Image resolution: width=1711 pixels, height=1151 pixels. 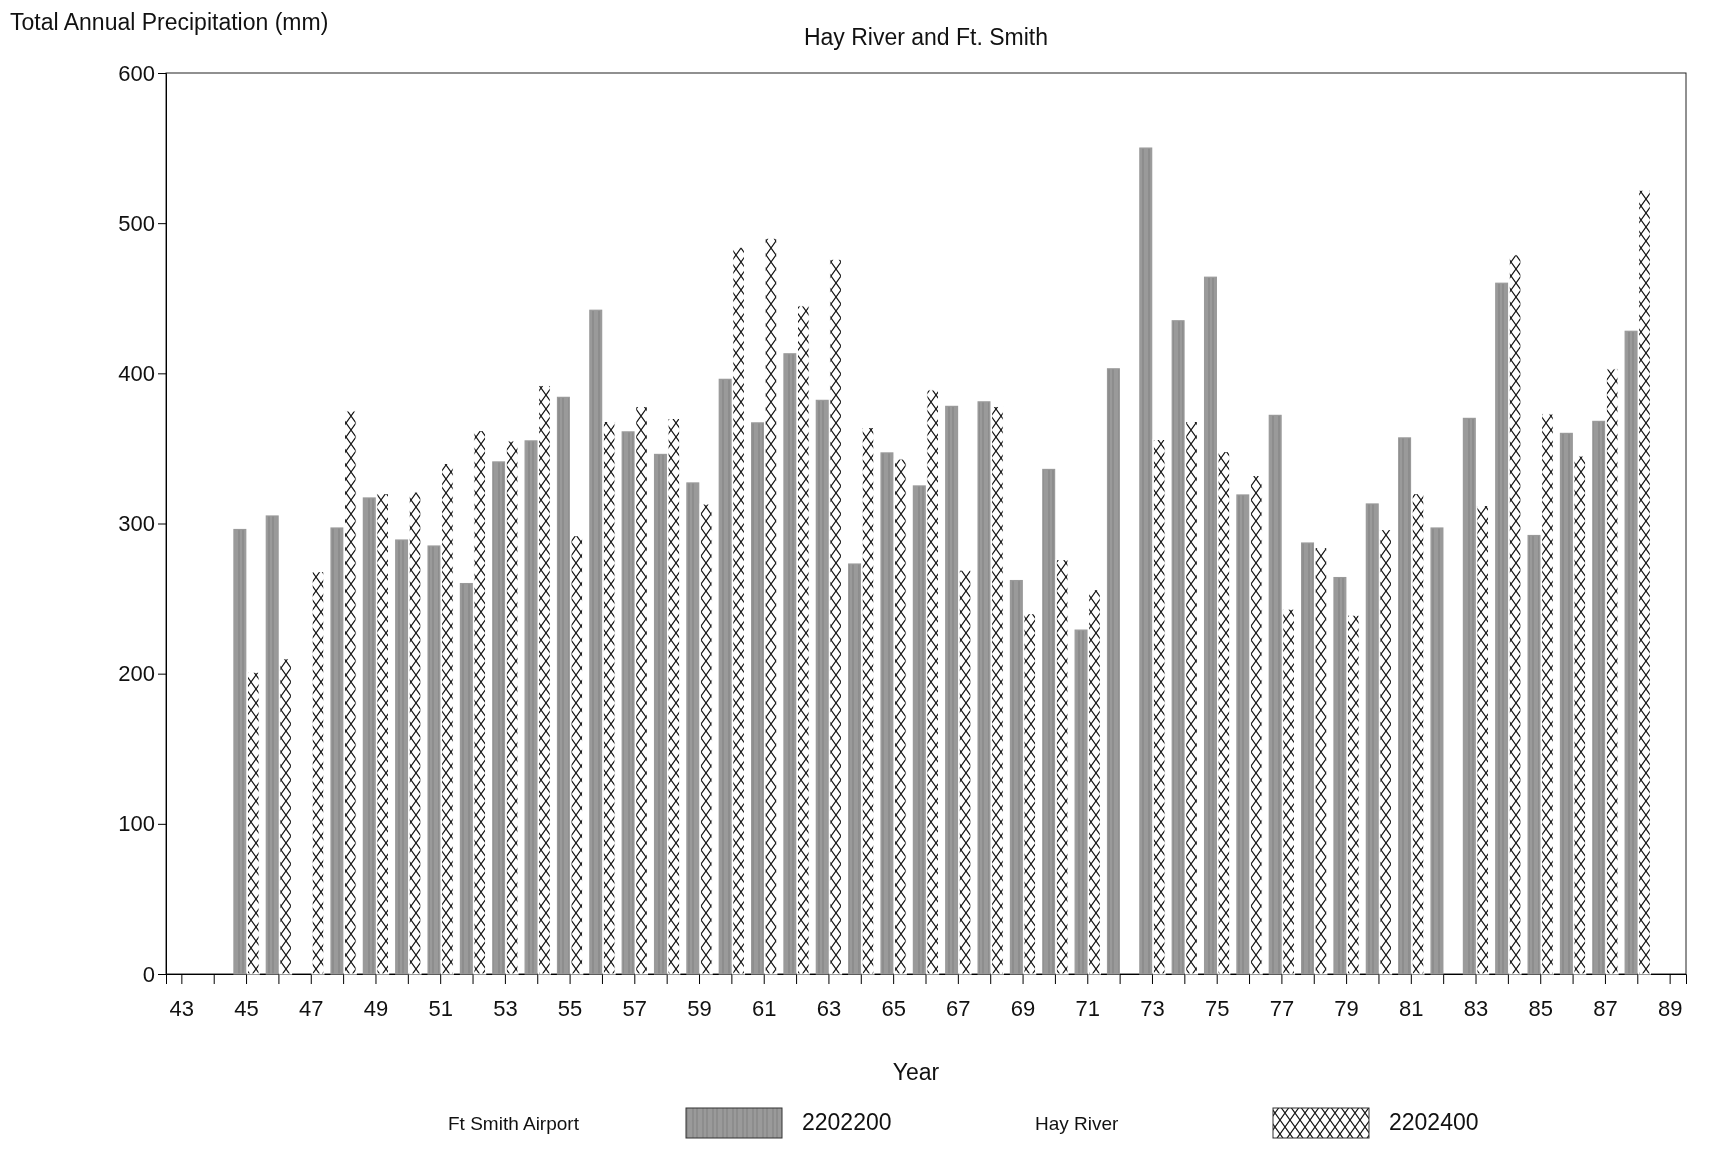 What do you see at coordinates (1346, 1008) in the screenshot?
I see `x-tick-label: 79` at bounding box center [1346, 1008].